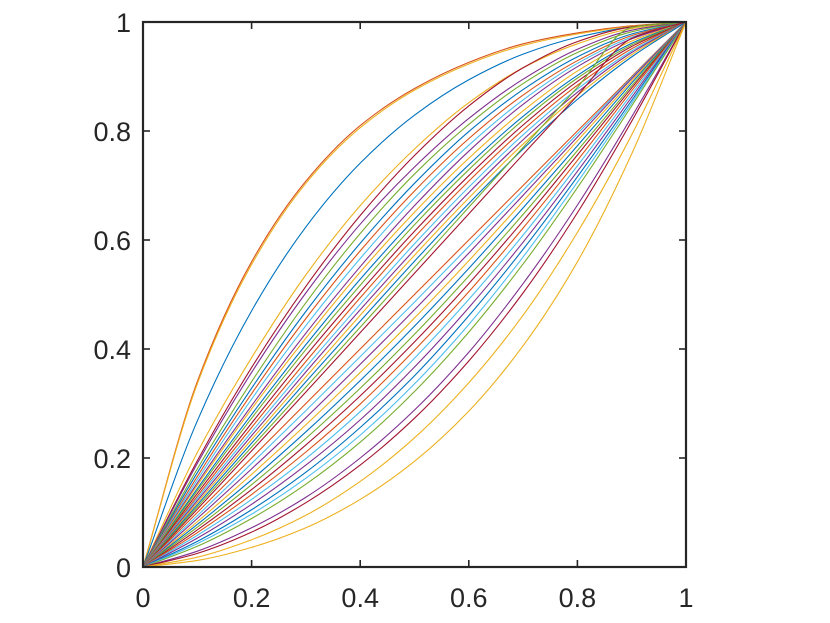 The image size is (830, 623). What do you see at coordinates (469, 598) in the screenshot?
I see `x-tick-label: 0.6` at bounding box center [469, 598].